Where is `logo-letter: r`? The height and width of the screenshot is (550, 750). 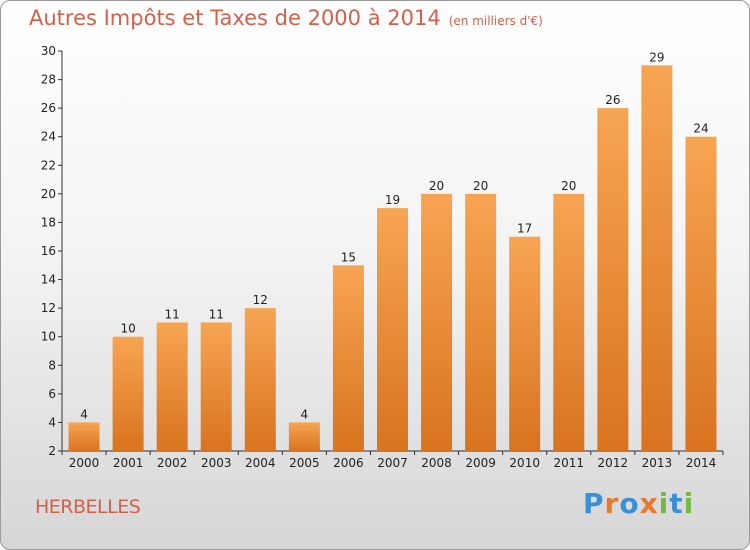
logo-letter: r is located at coordinates (612, 503).